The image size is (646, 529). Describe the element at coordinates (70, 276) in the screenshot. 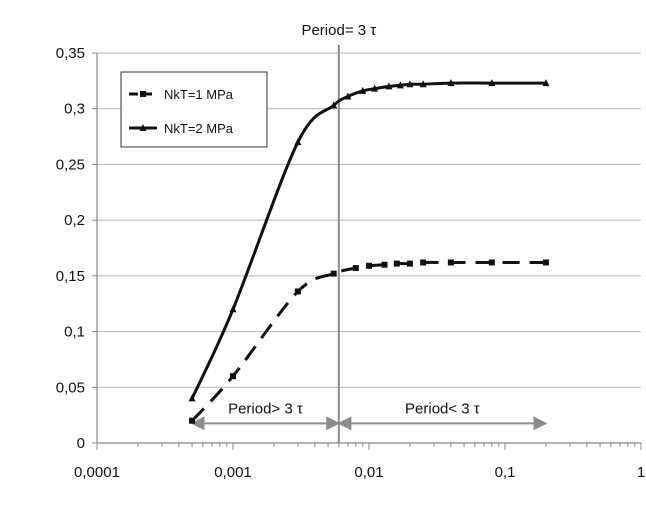

I see `y-tick-label: 0,15` at that location.